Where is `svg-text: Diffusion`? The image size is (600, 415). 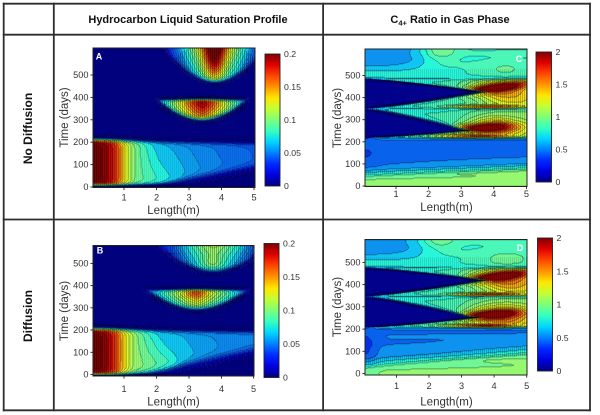 svg-text: Diffusion is located at coordinates (28, 316).